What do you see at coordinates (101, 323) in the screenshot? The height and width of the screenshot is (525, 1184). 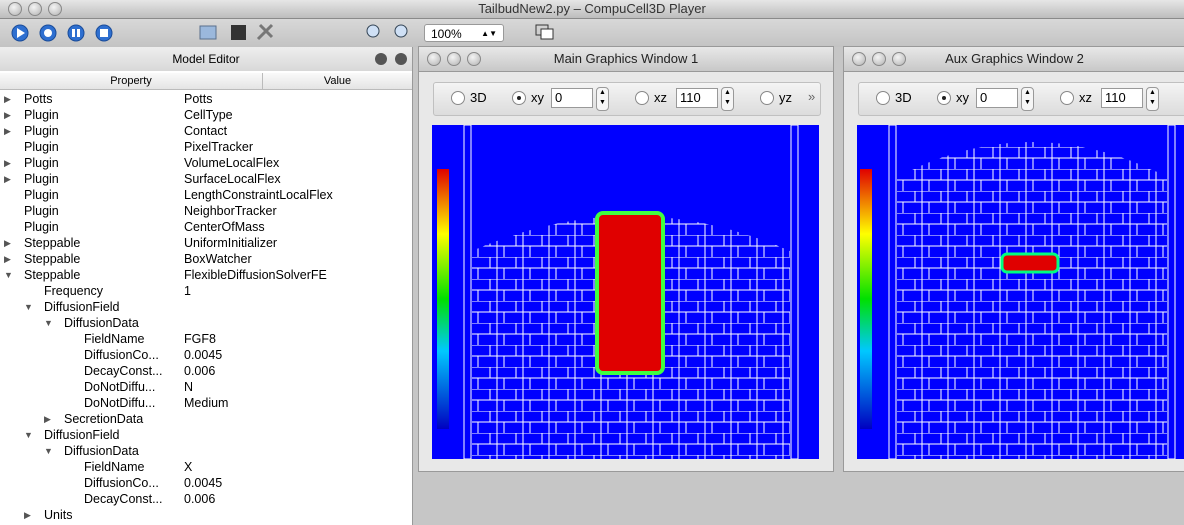 I see `property-name: DiffusionData` at bounding box center [101, 323].